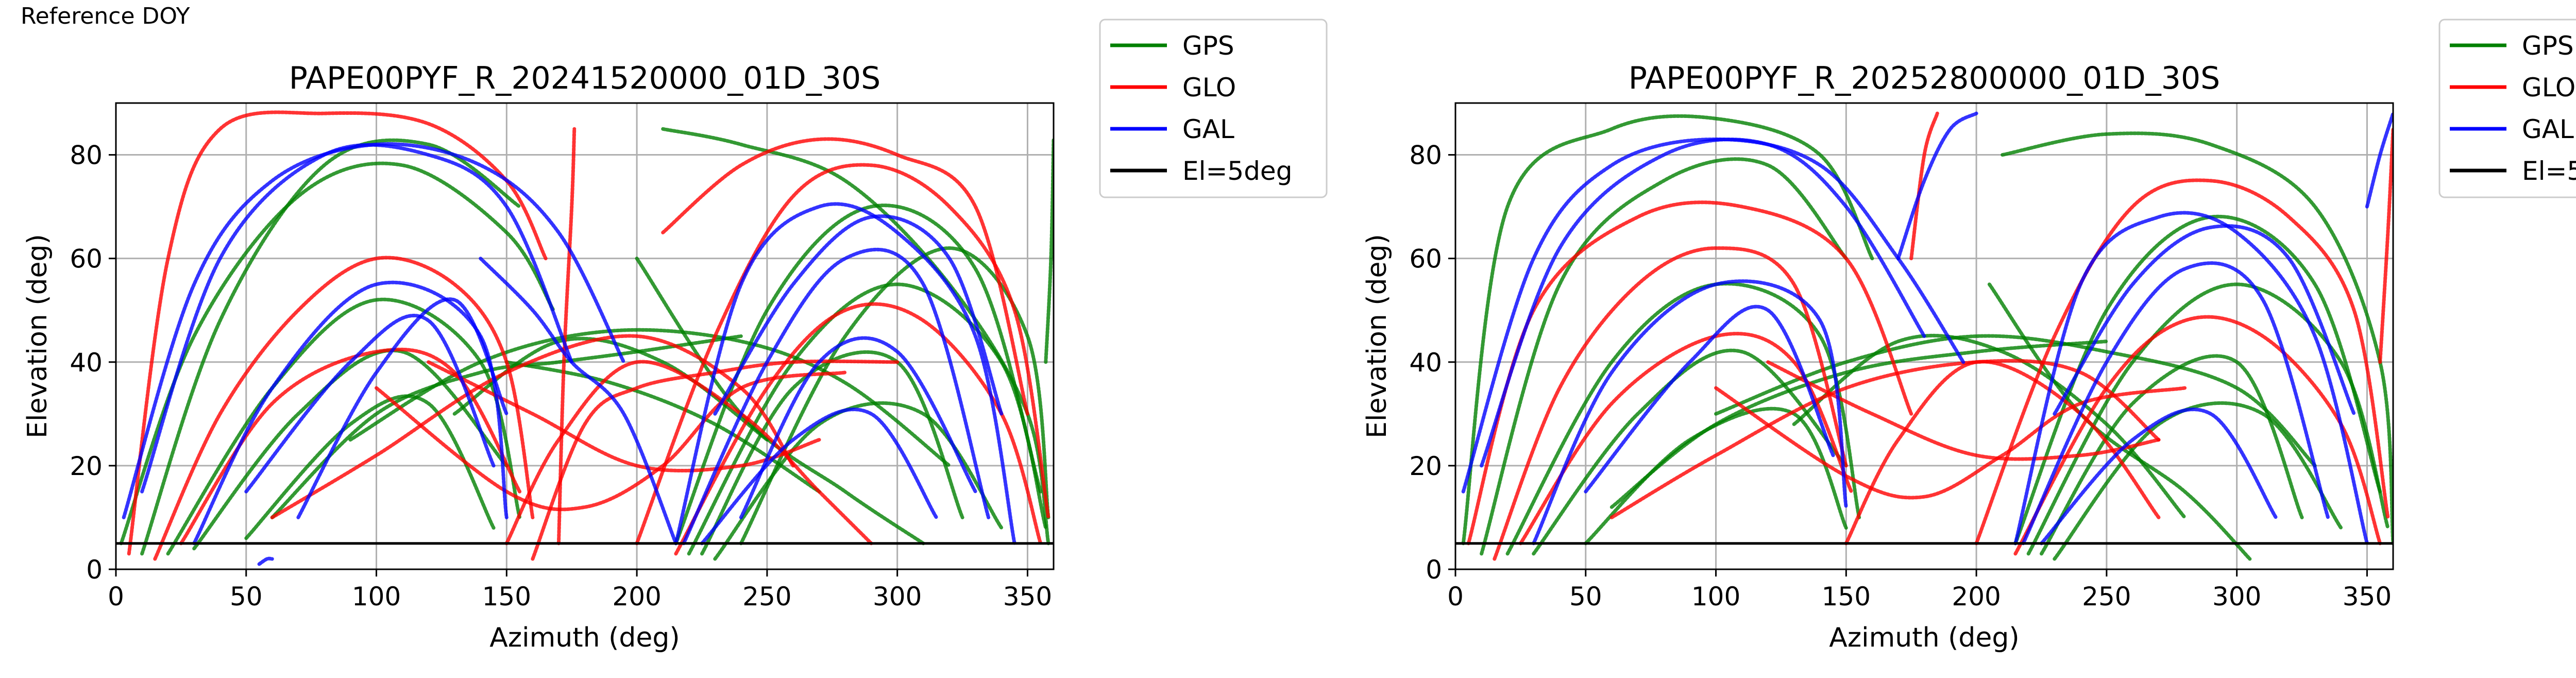  What do you see at coordinates (105, 16) in the screenshot?
I see `reference-doy-label: Reference DOY` at bounding box center [105, 16].